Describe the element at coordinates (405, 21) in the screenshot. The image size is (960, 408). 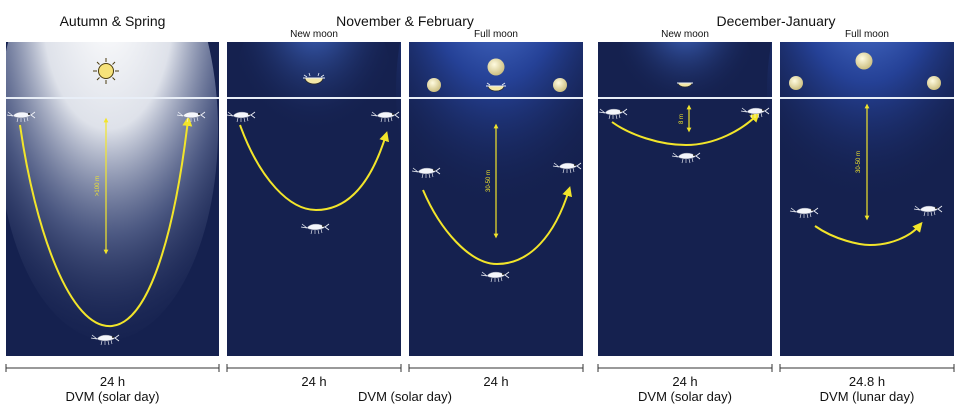
I see `group-title-nov-feb: November & February` at that location.